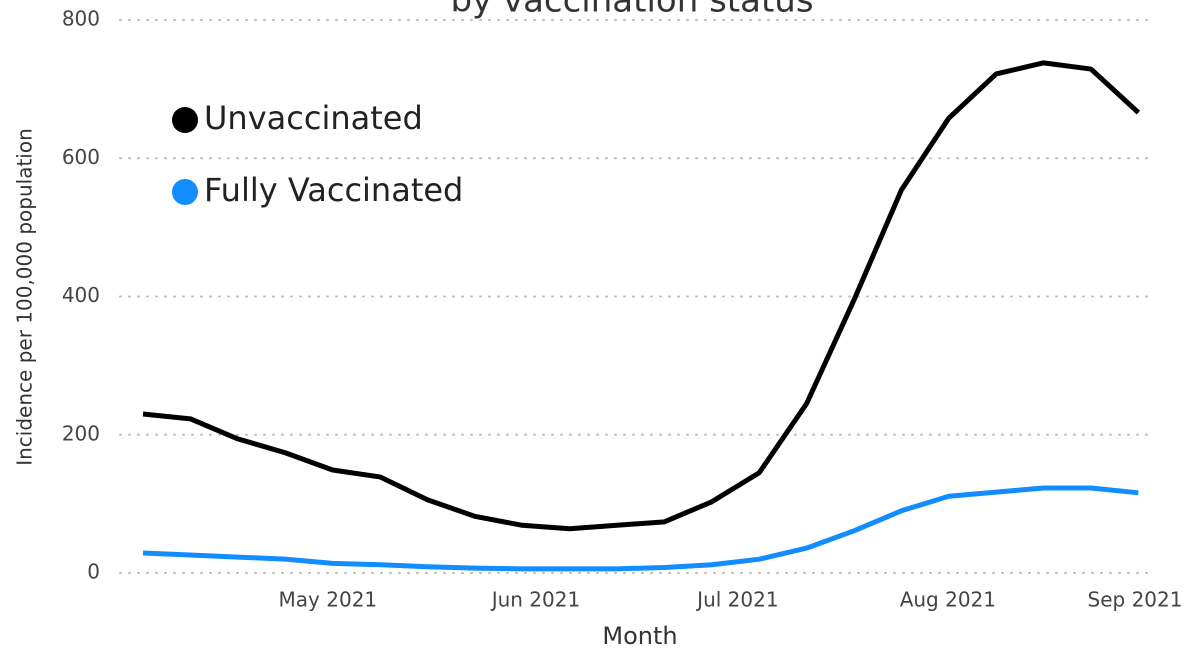 The height and width of the screenshot is (653, 1199). Describe the element at coordinates (736, 600) in the screenshot. I see `x-tick-label: Jul 2021` at that location.